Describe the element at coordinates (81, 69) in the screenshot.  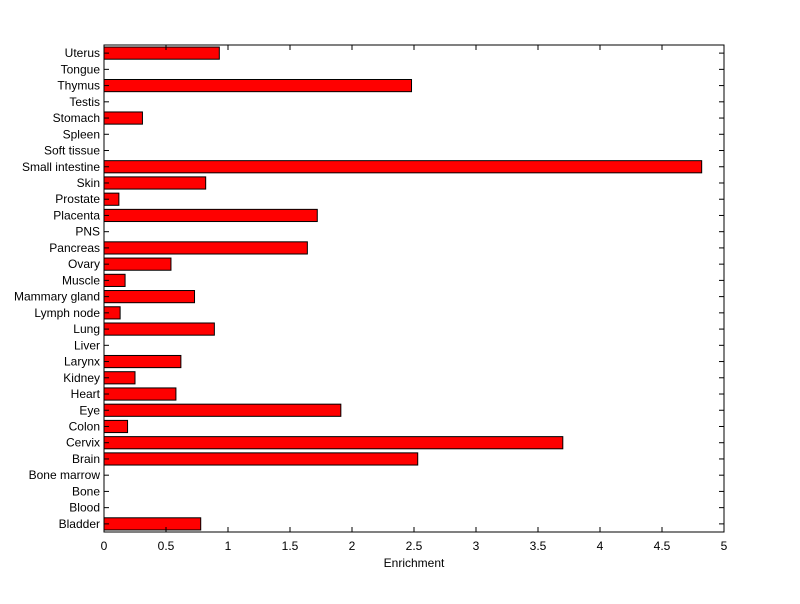
I see `y-tick-label: Tongue` at that location.